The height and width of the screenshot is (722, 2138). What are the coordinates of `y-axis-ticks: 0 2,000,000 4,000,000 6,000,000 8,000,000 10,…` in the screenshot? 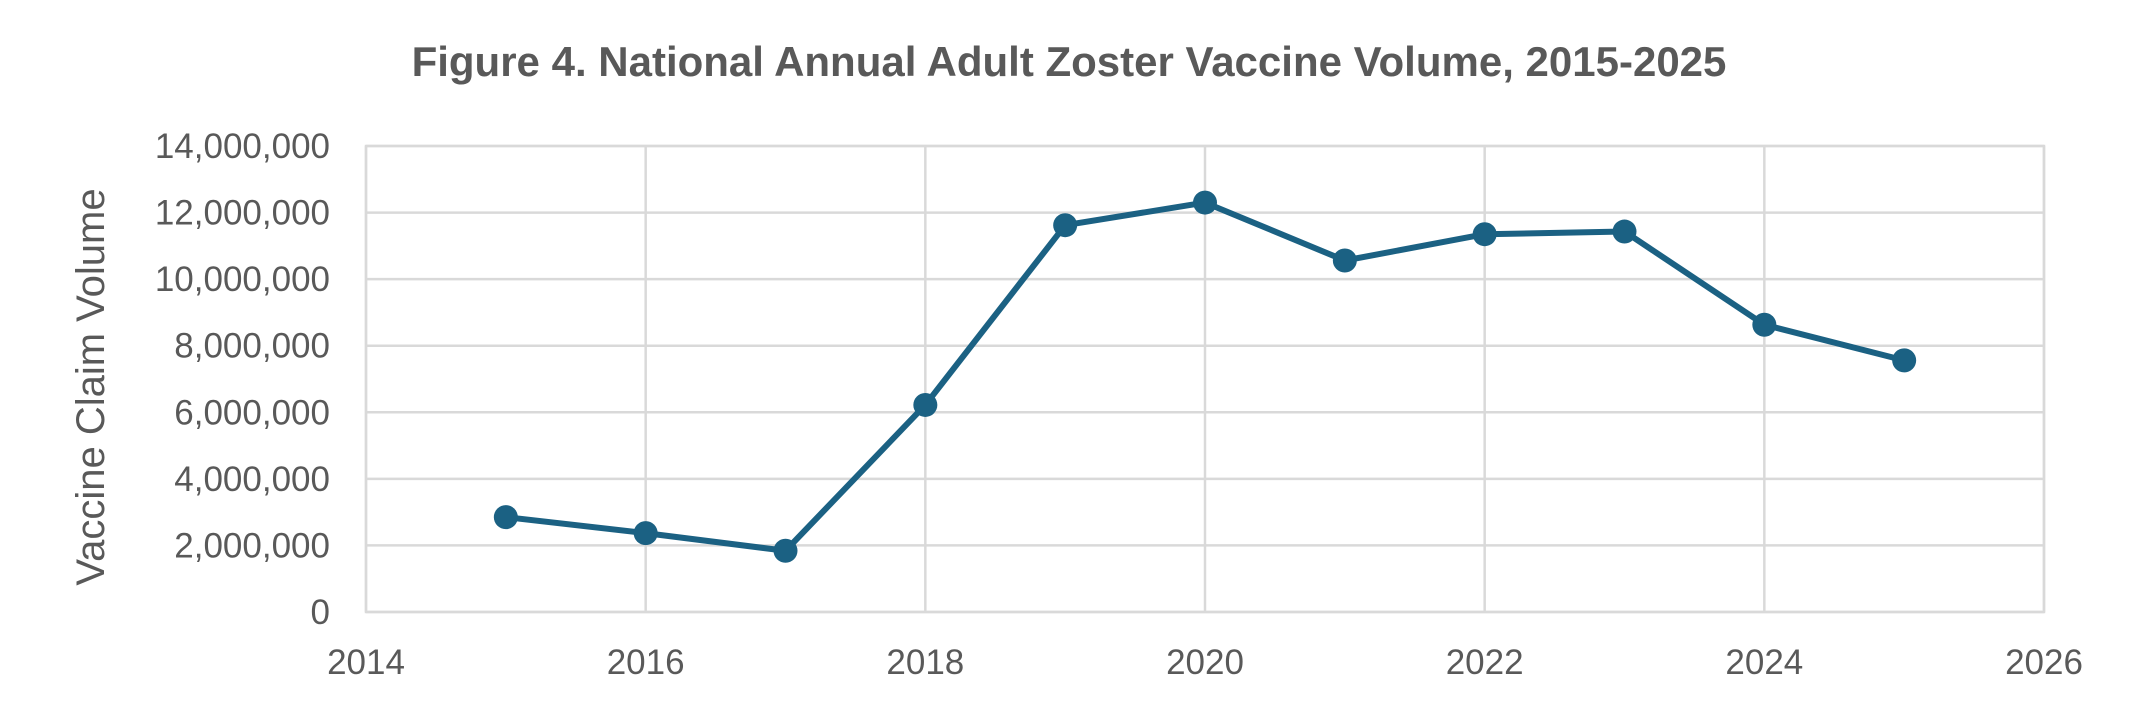 It's located at (242, 379).